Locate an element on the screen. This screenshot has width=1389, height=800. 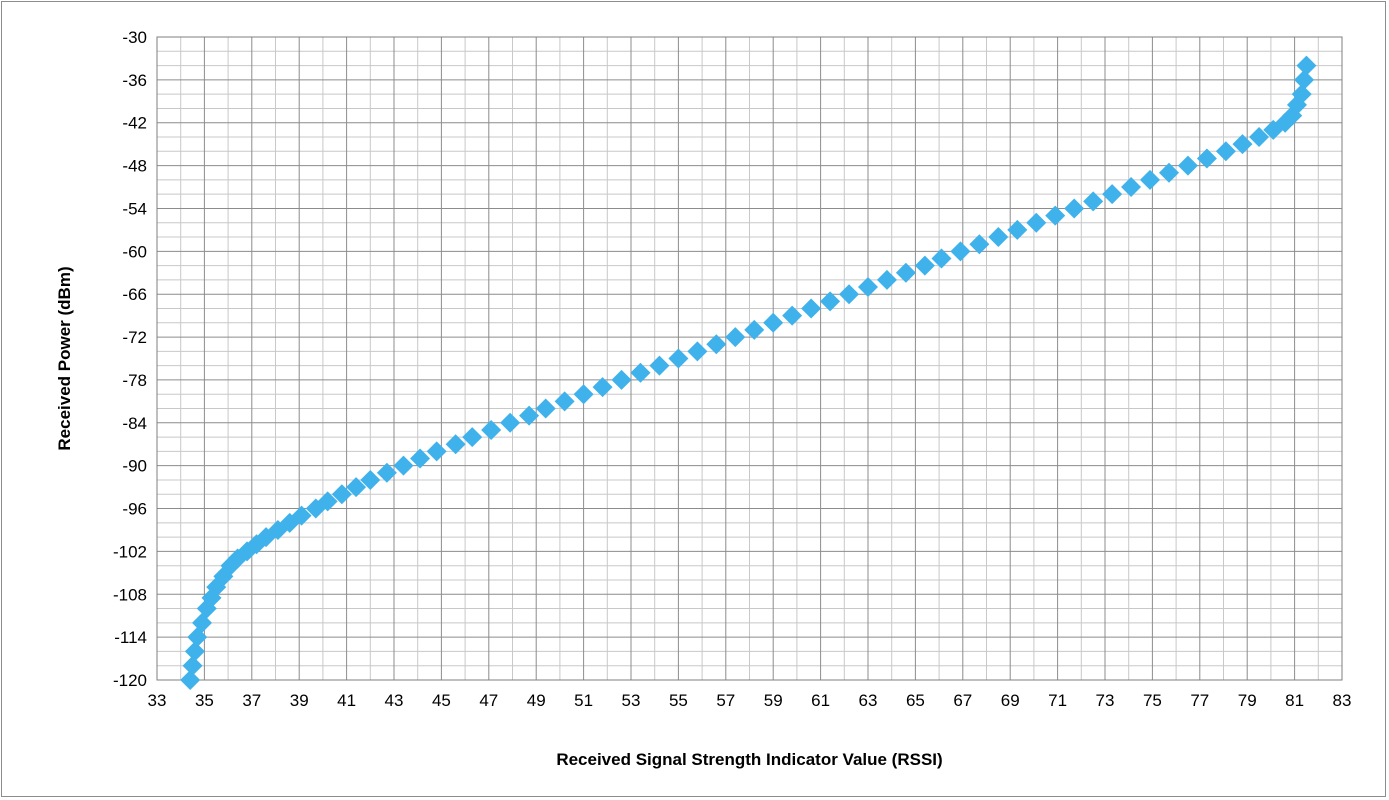
y-tick-label: -60 is located at coordinates (134, 251).